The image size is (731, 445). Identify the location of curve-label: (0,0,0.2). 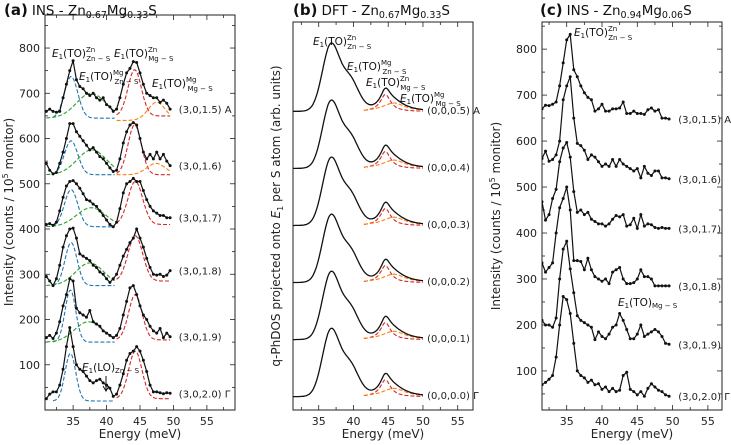
(448, 282).